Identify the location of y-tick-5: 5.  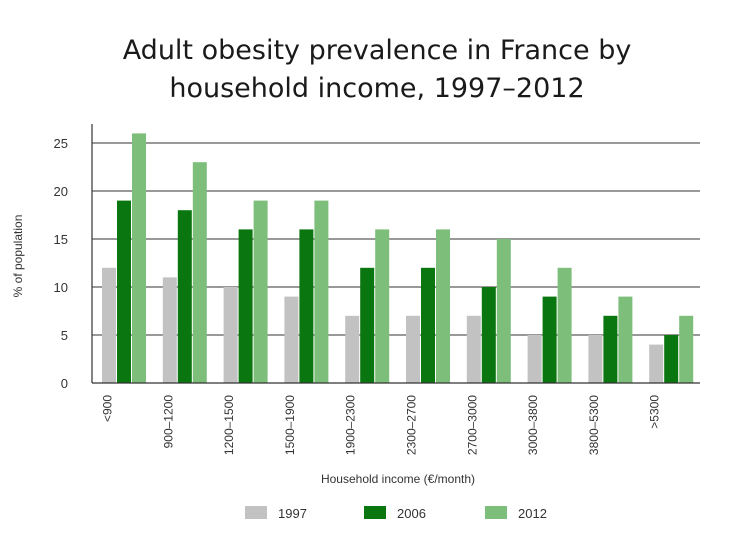
(64, 335).